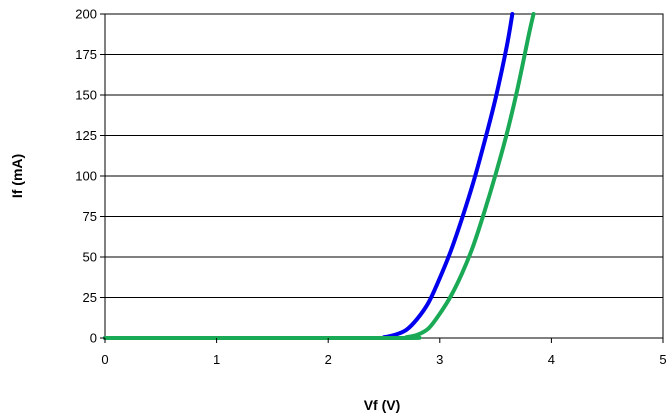 This screenshot has height=417, width=670. What do you see at coordinates (90, 216) in the screenshot?
I see `y-tick-label: 75` at bounding box center [90, 216].